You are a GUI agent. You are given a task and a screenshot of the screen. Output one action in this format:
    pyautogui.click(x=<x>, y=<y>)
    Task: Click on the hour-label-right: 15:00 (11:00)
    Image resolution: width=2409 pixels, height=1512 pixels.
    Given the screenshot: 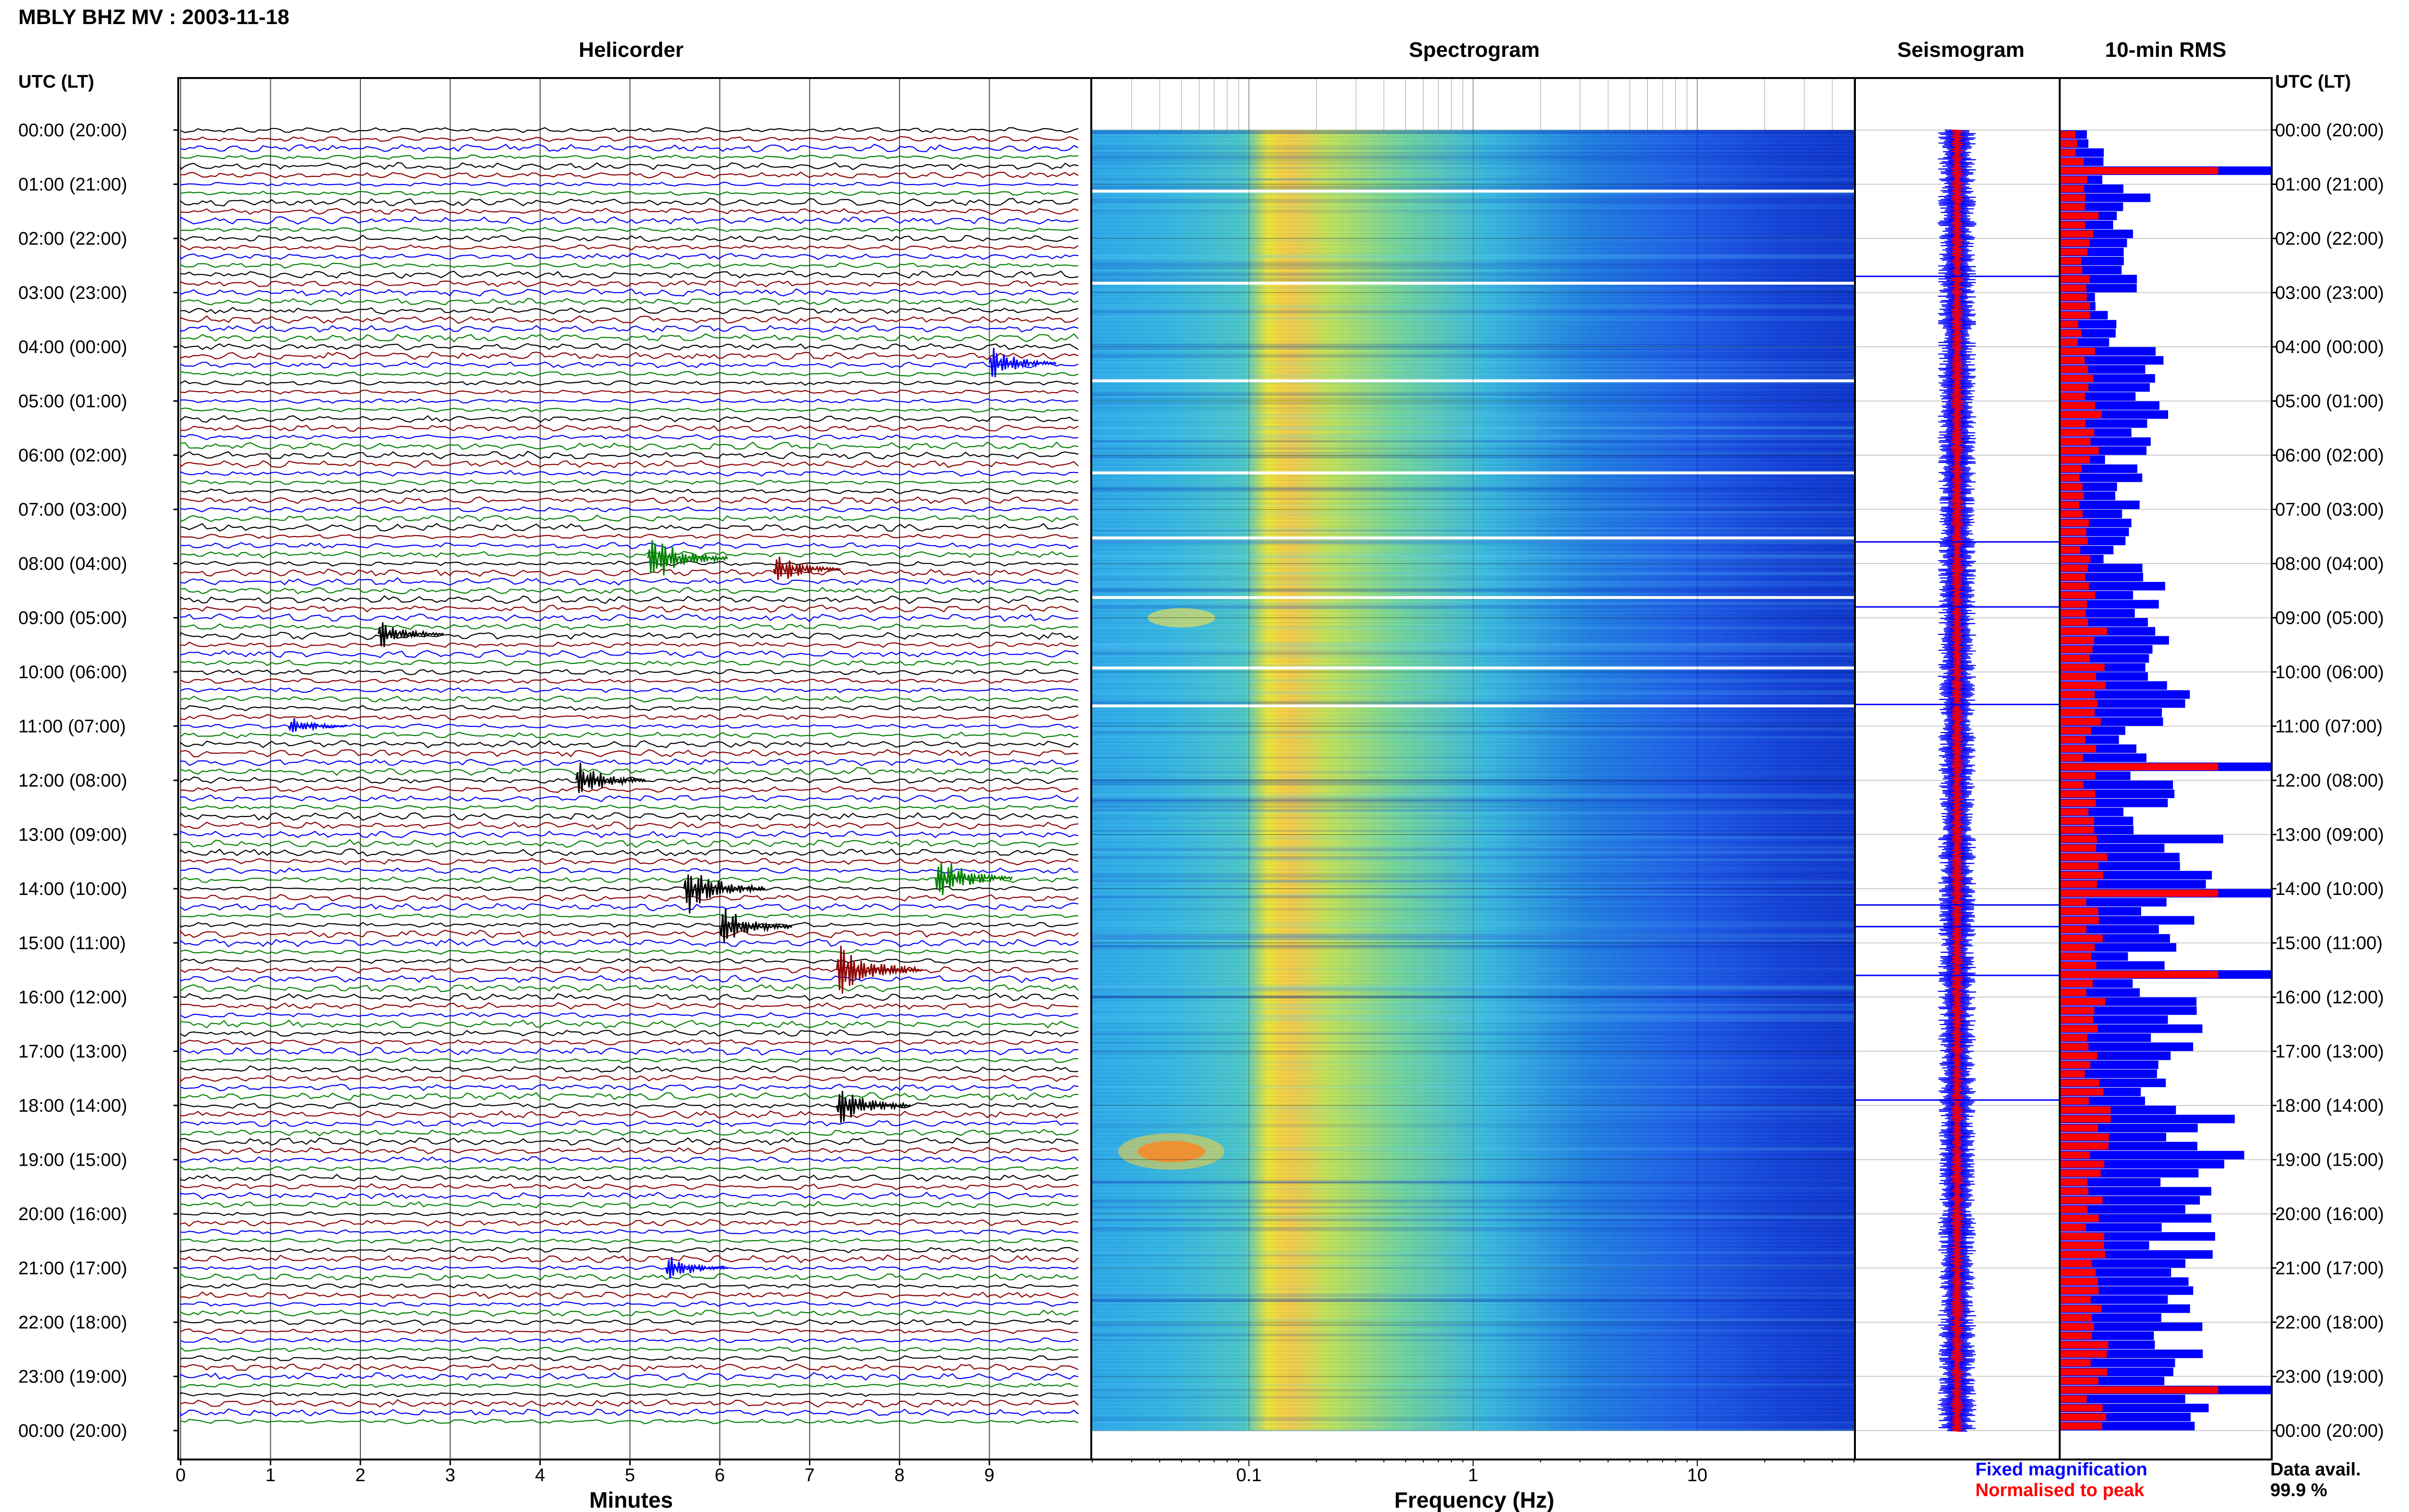 What is the action you would take?
    pyautogui.click(x=2329, y=943)
    